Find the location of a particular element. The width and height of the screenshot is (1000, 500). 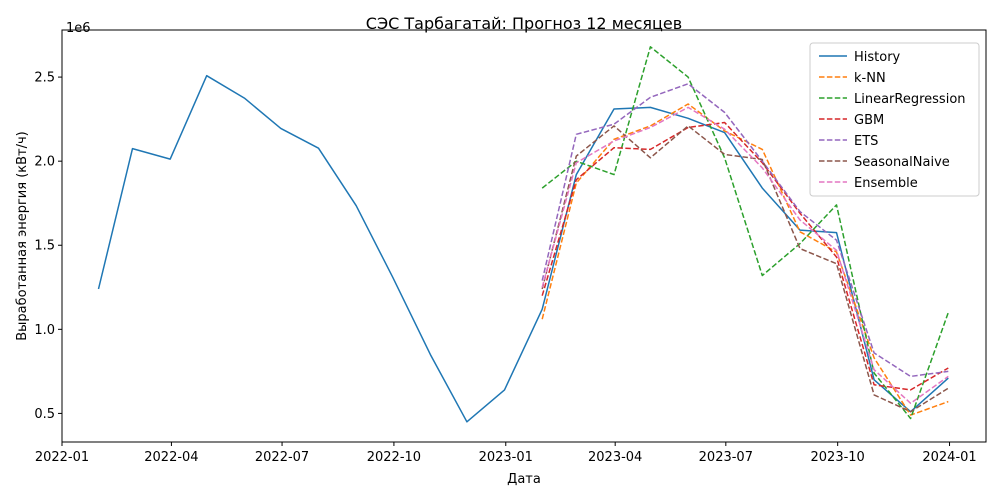

y-tick-label: 1.0 is located at coordinates (44, 330).